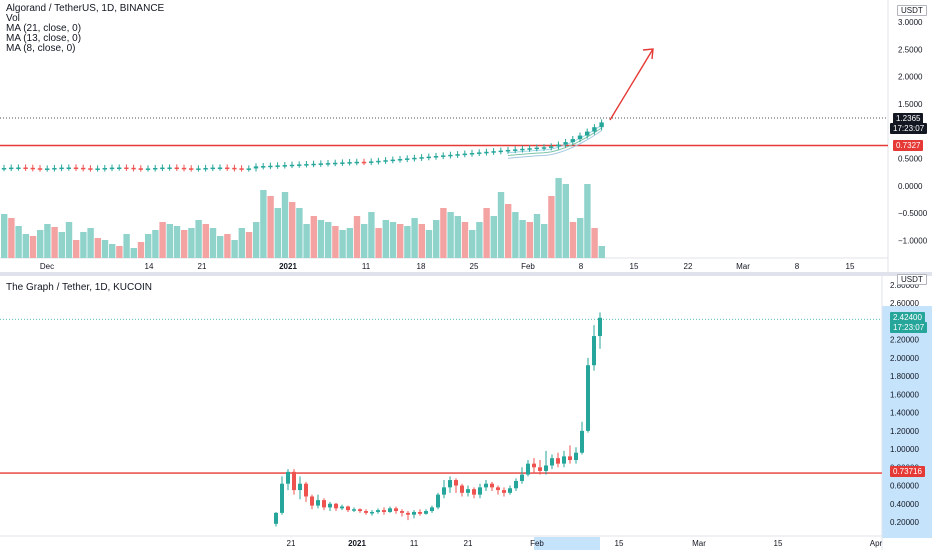 The image size is (932, 550). Describe the element at coordinates (634, 266) in the screenshot. I see `time-tick-label: 15` at that location.